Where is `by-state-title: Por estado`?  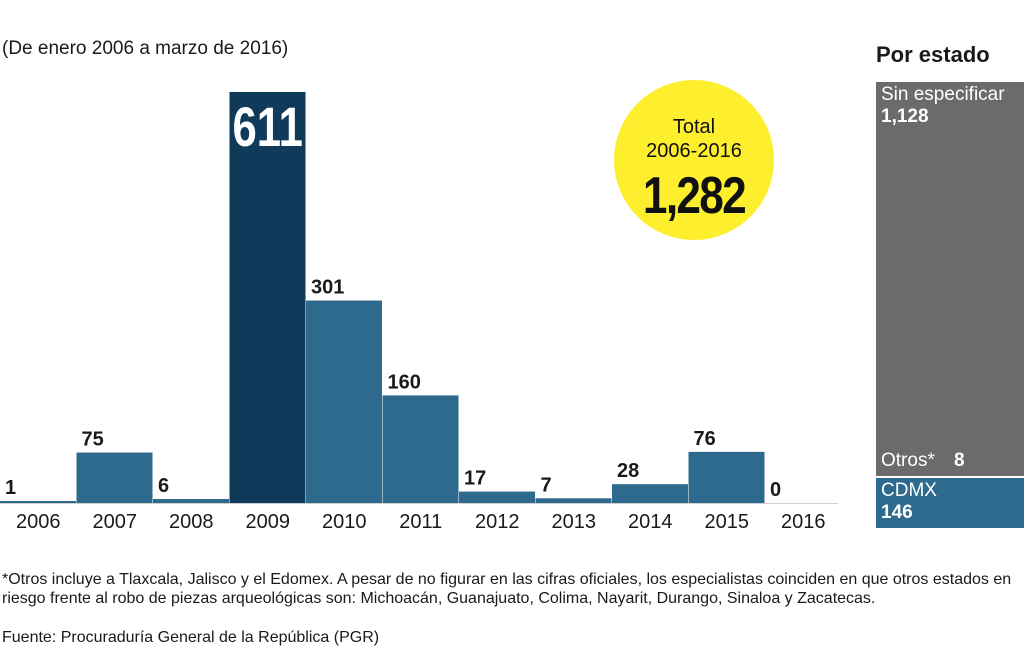
by-state-title: Por estado is located at coordinates (933, 54).